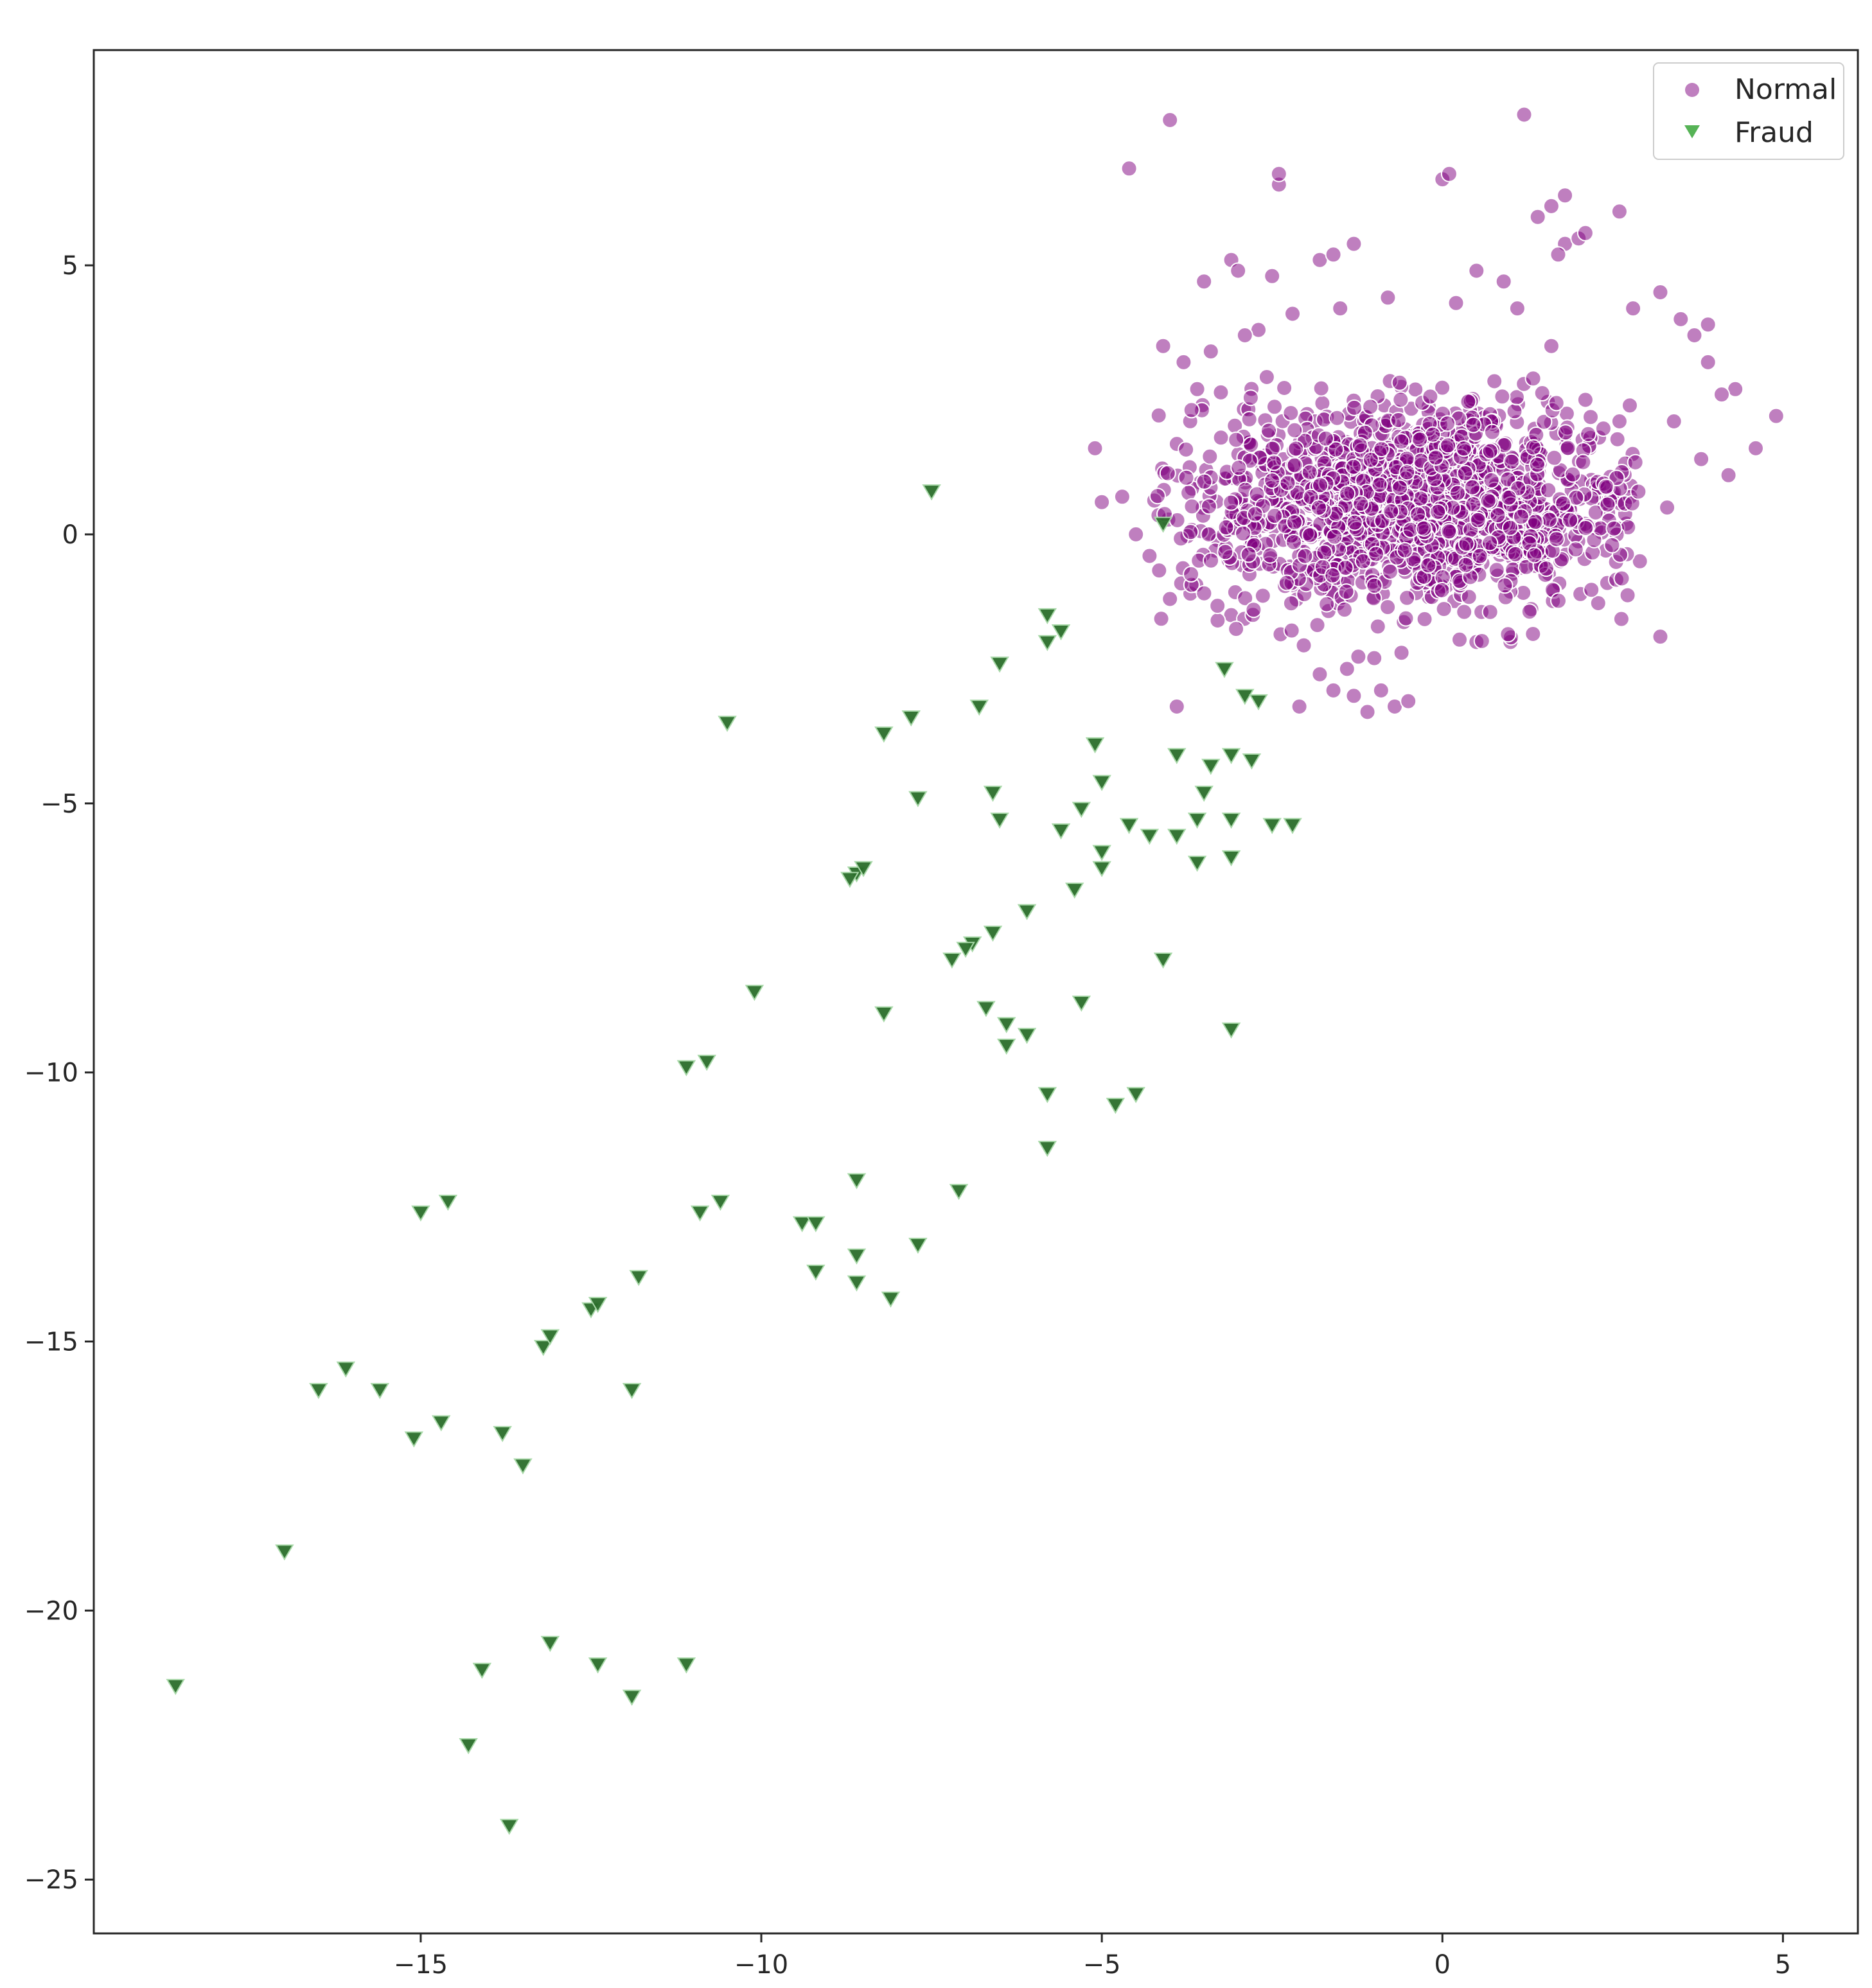  I want to click on y-tick-label: −20, so click(51, 1611).